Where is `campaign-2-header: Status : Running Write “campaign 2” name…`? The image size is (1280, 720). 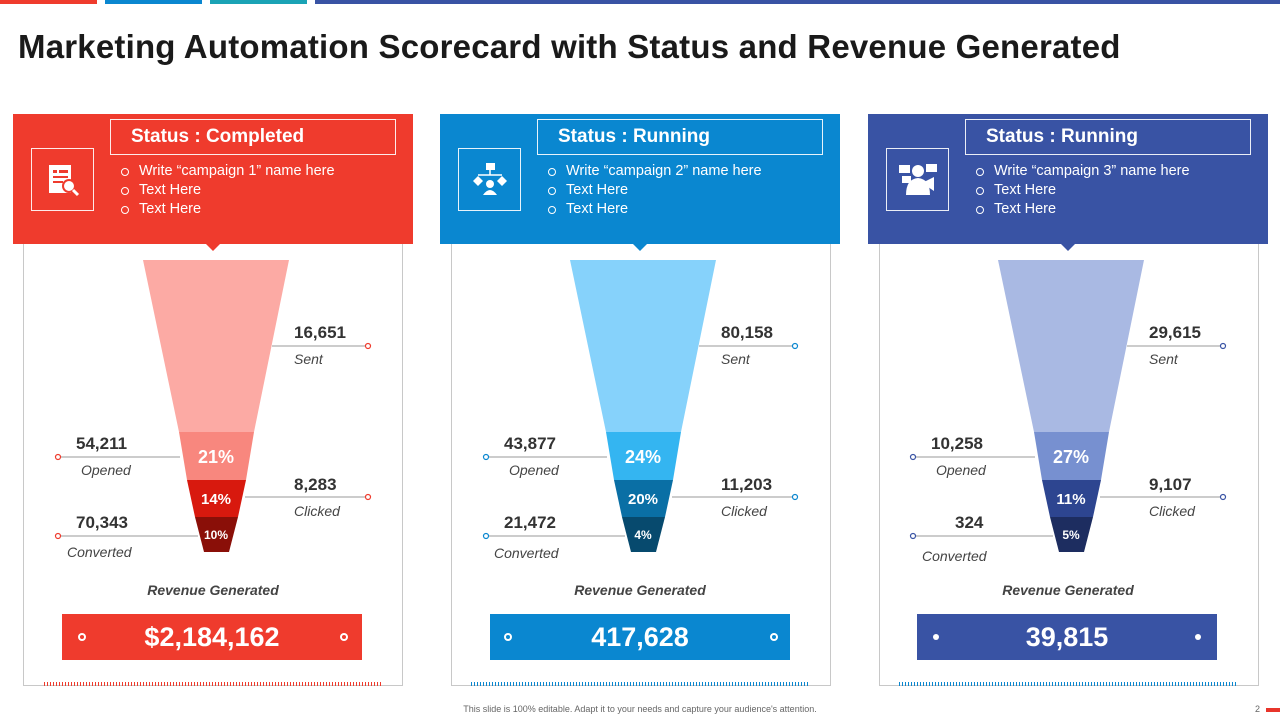 campaign-2-header: Status : Running Write “campaign 2” name… is located at coordinates (640, 179).